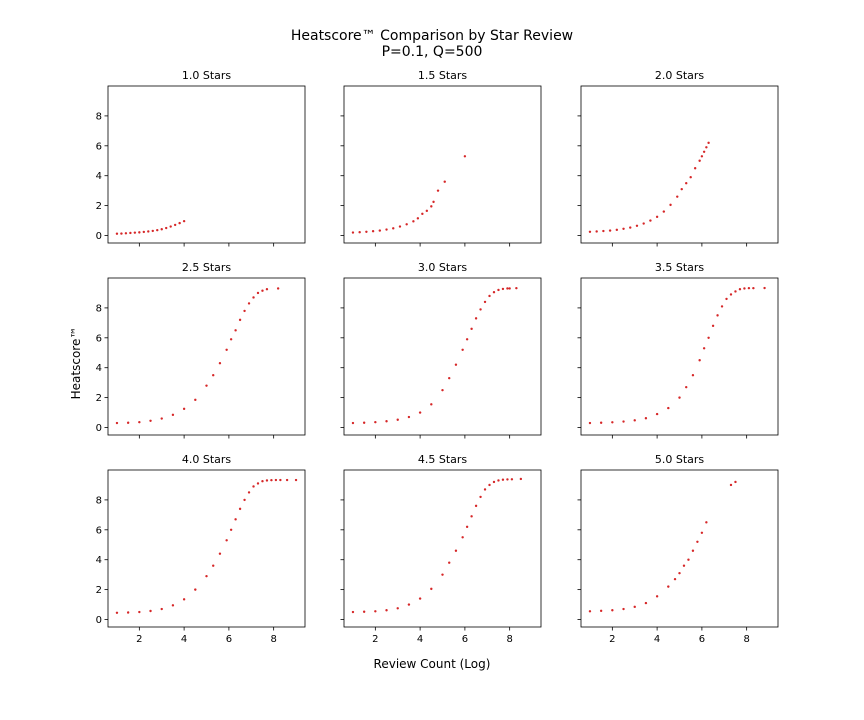 This screenshot has height=720, width=864. I want to click on panel-title: 4.5 Stars, so click(443, 459).